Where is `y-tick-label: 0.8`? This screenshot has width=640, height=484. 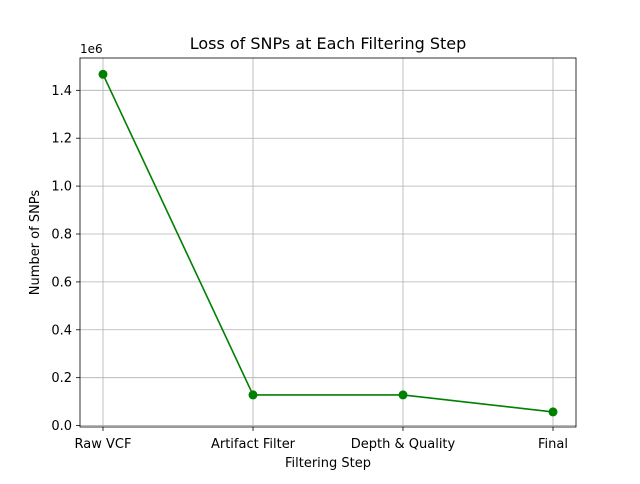
y-tick-label: 0.8 is located at coordinates (61, 234).